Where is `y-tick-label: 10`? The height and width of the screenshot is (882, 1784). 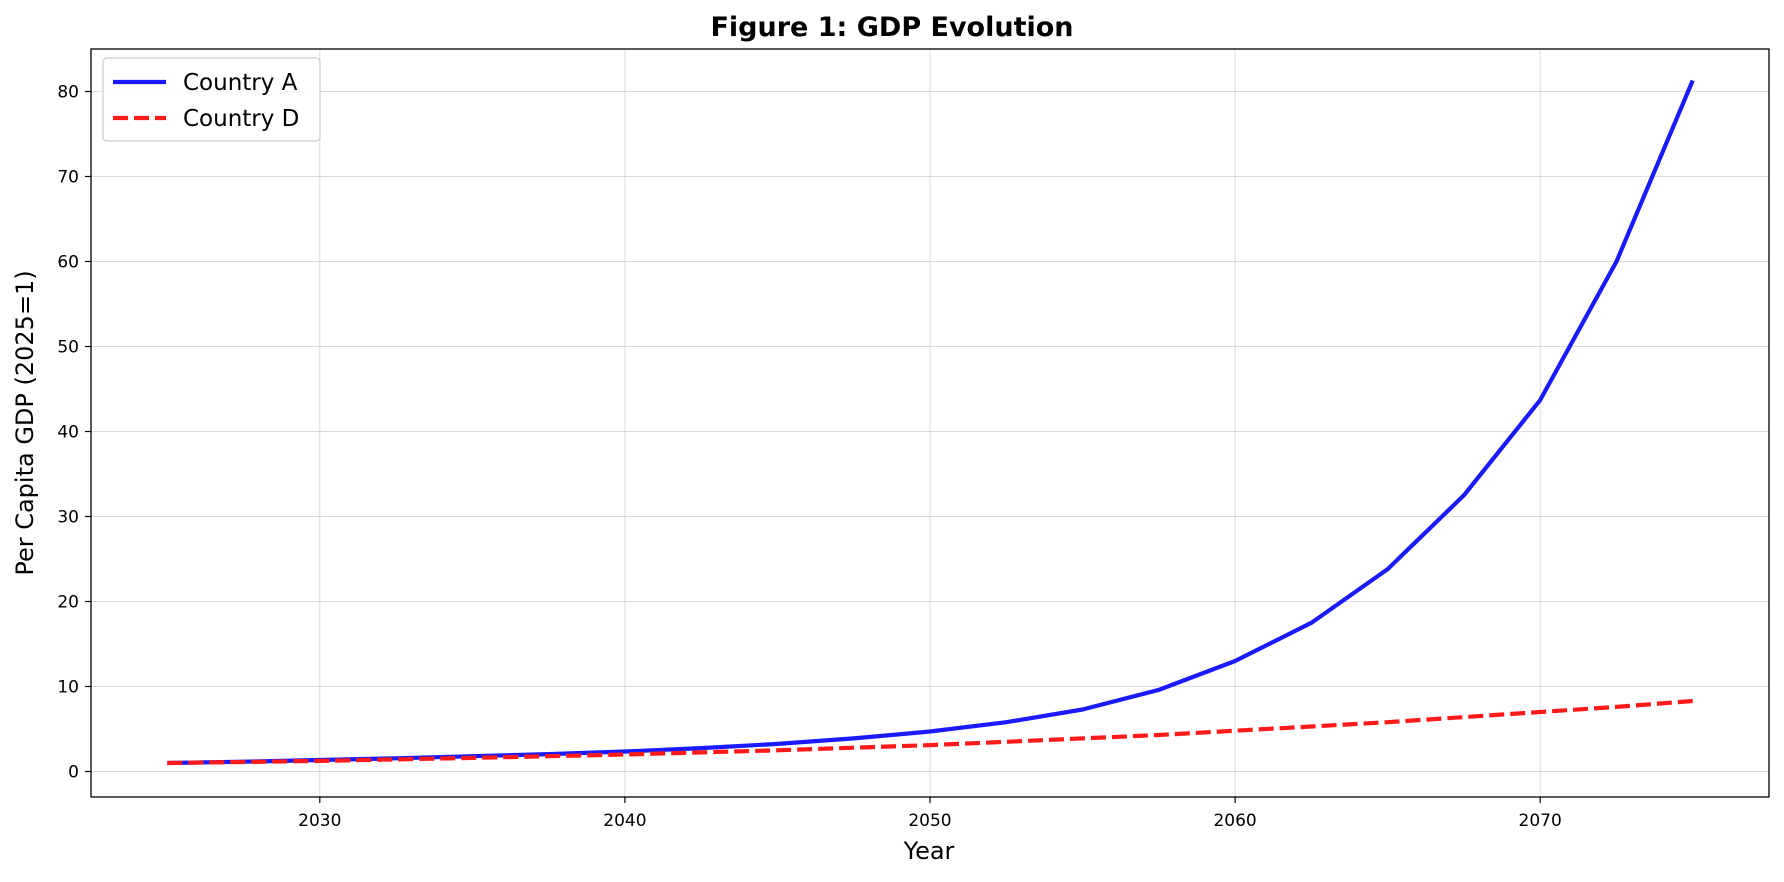 y-tick-label: 10 is located at coordinates (68, 688).